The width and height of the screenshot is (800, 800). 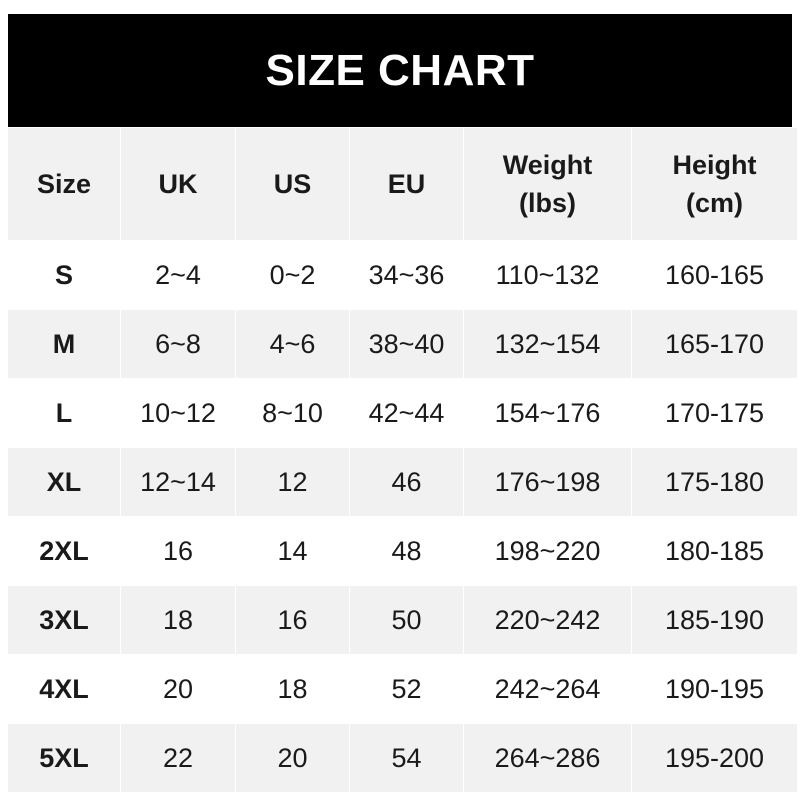 I want to click on header-size: Size, so click(x=64, y=184).